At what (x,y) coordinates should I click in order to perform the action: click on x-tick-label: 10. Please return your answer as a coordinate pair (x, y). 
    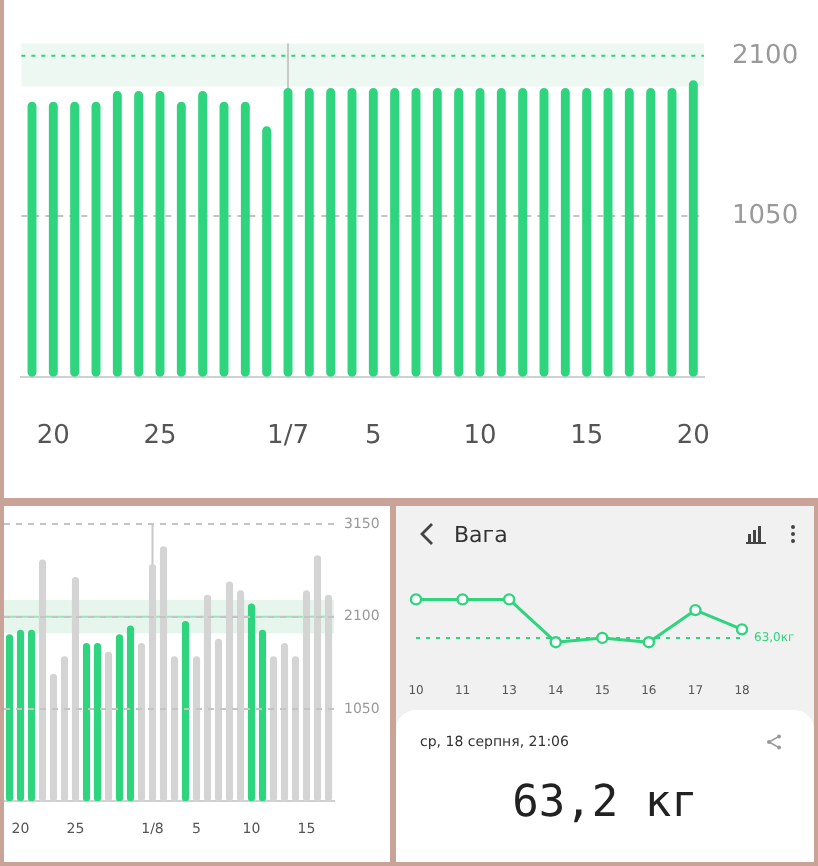
    Looking at the image, I should click on (480, 436).